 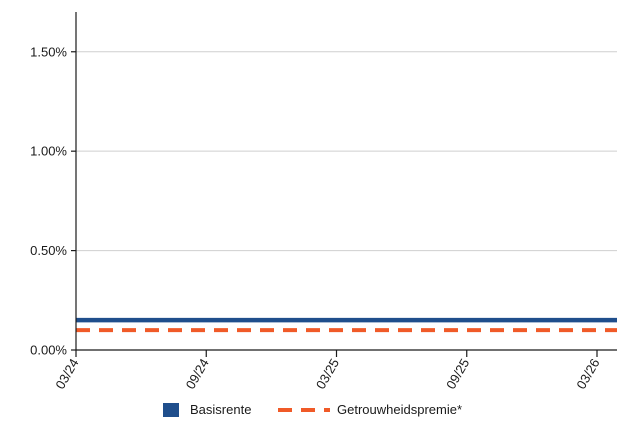 What do you see at coordinates (48, 51) in the screenshot?
I see `y-tick-label: 1.50%` at bounding box center [48, 51].